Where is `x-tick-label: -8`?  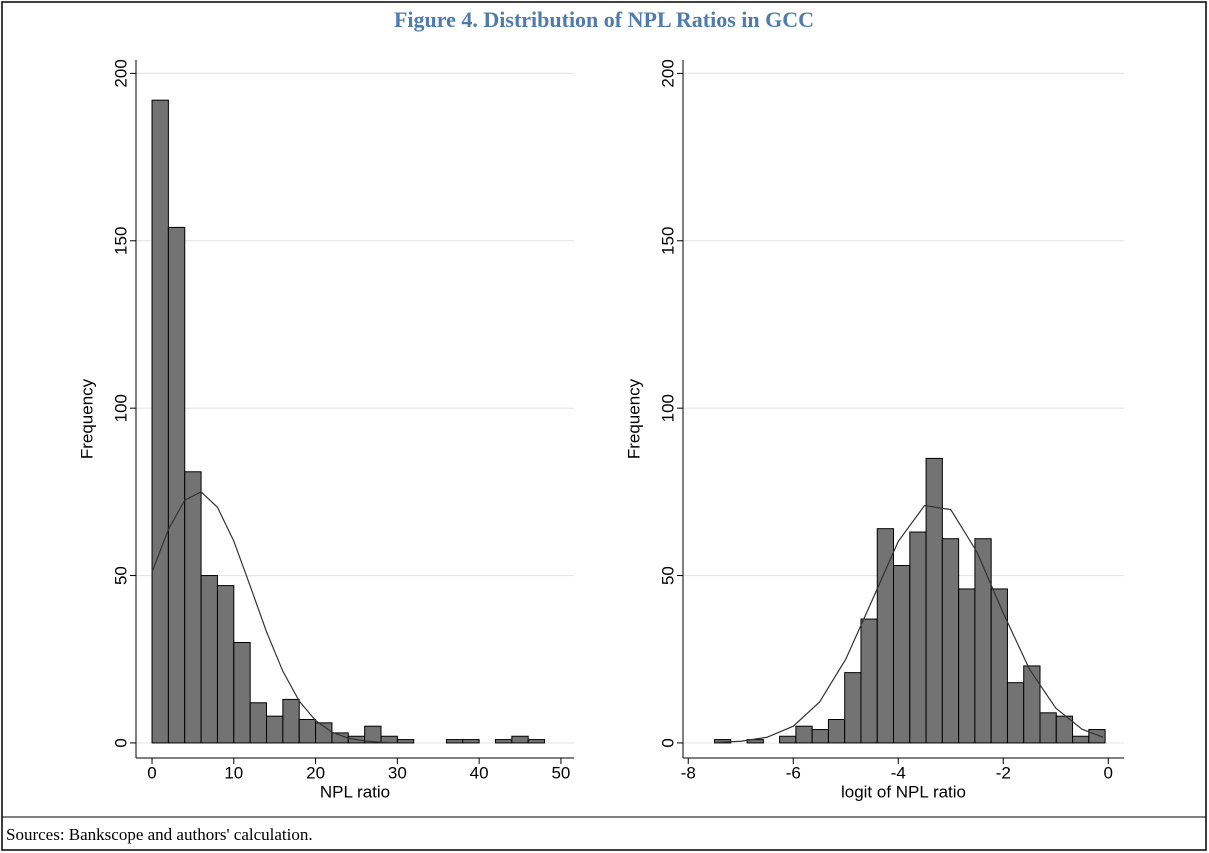
x-tick-label: -8 is located at coordinates (688, 772).